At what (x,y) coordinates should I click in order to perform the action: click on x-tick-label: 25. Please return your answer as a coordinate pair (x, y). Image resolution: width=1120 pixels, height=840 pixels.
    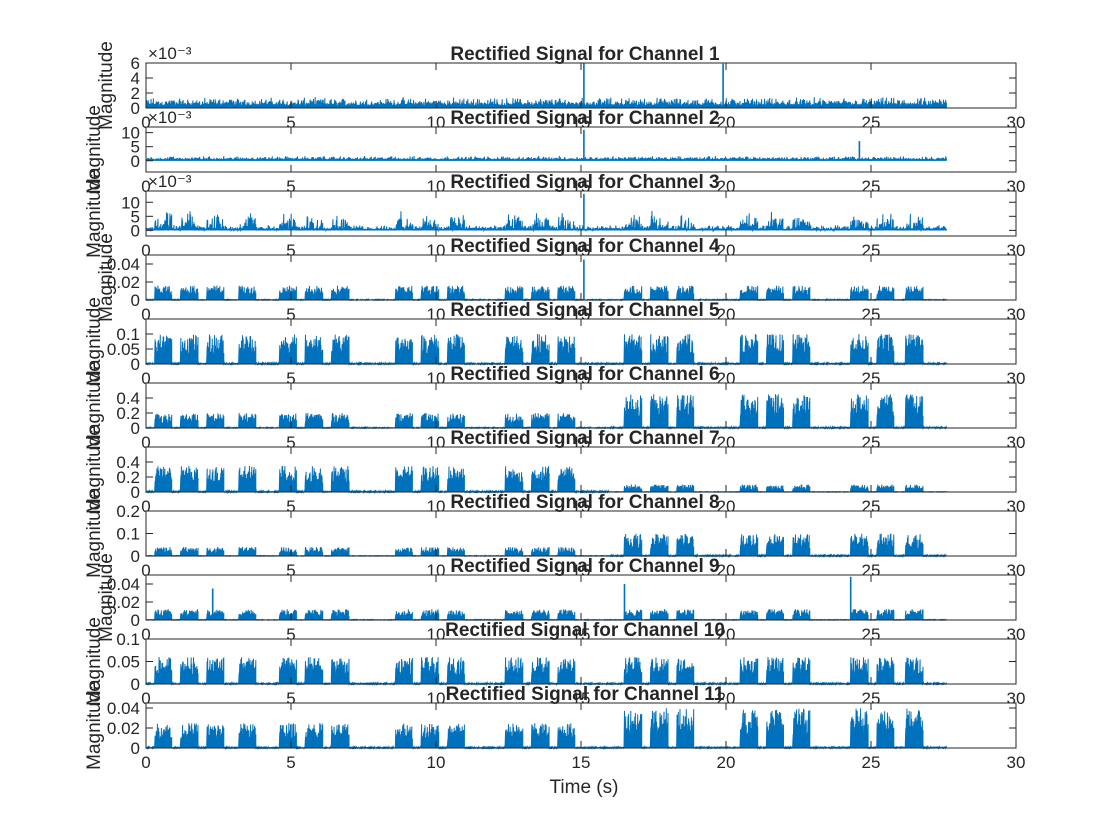
    Looking at the image, I should click on (871, 762).